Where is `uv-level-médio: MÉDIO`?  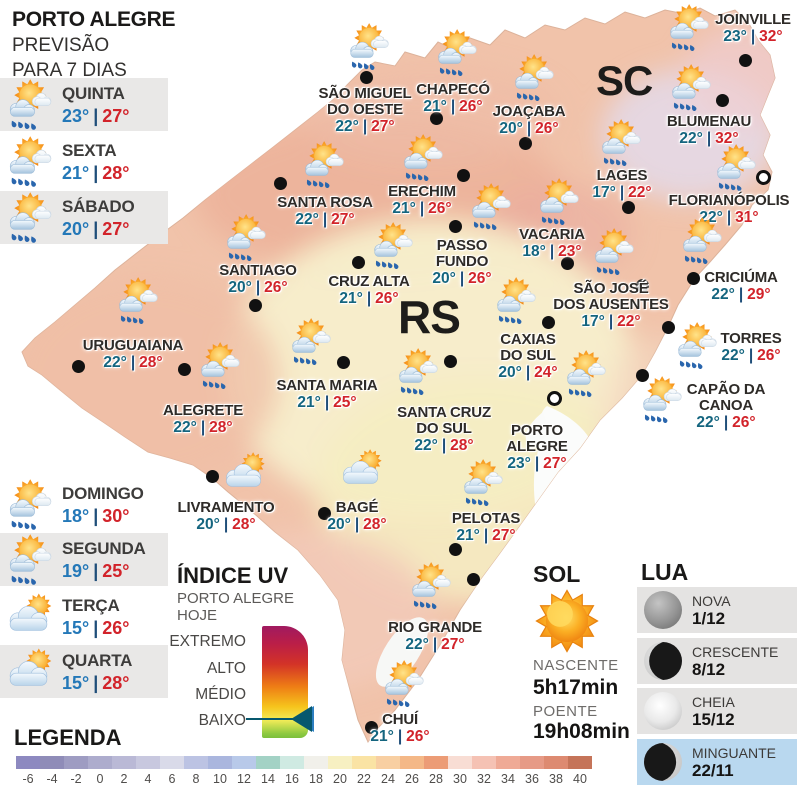
uv-level-médio: MÉDIO is located at coordinates (220, 694).